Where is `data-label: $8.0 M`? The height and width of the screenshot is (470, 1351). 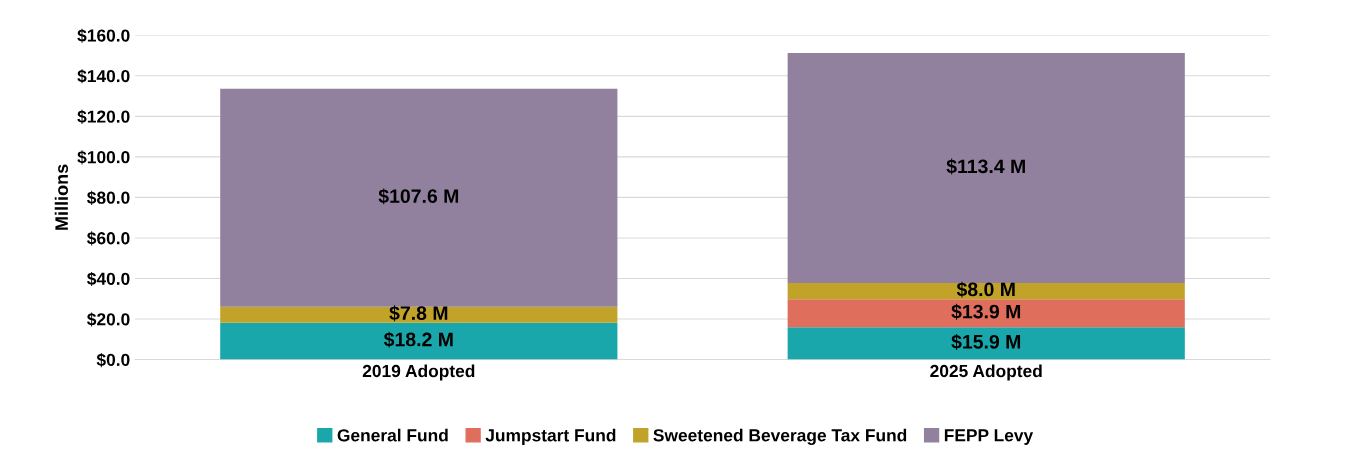
data-label: $8.0 M is located at coordinates (985, 289).